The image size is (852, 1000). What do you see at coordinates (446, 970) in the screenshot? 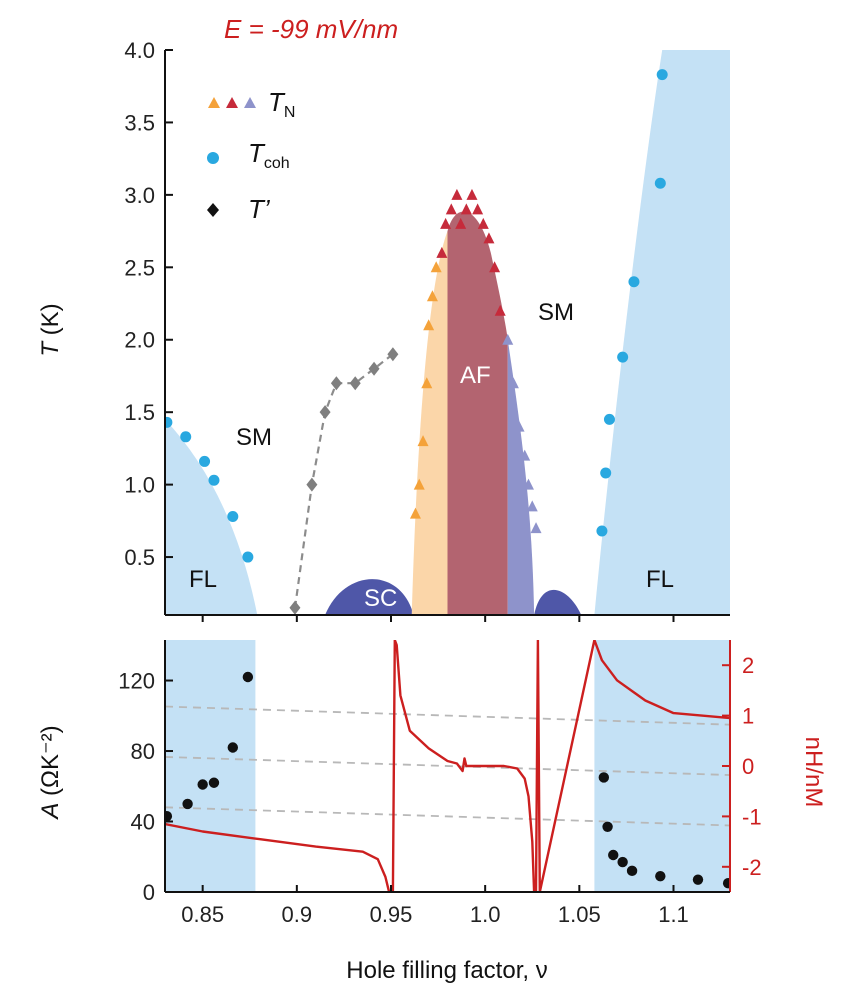
I see `x-axis-label: Hole filling factor, ν` at bounding box center [446, 970].